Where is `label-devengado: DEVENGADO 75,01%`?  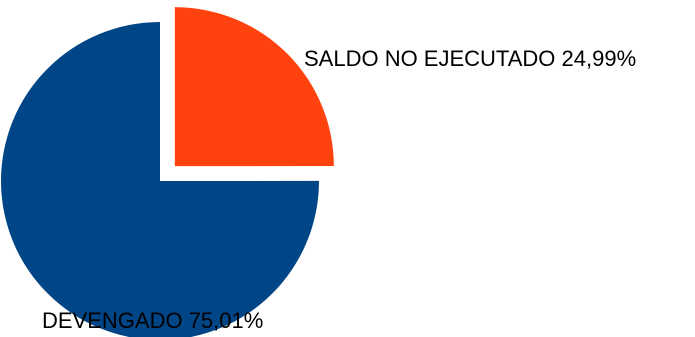 label-devengado: DEVENGADO 75,01% is located at coordinates (152, 320).